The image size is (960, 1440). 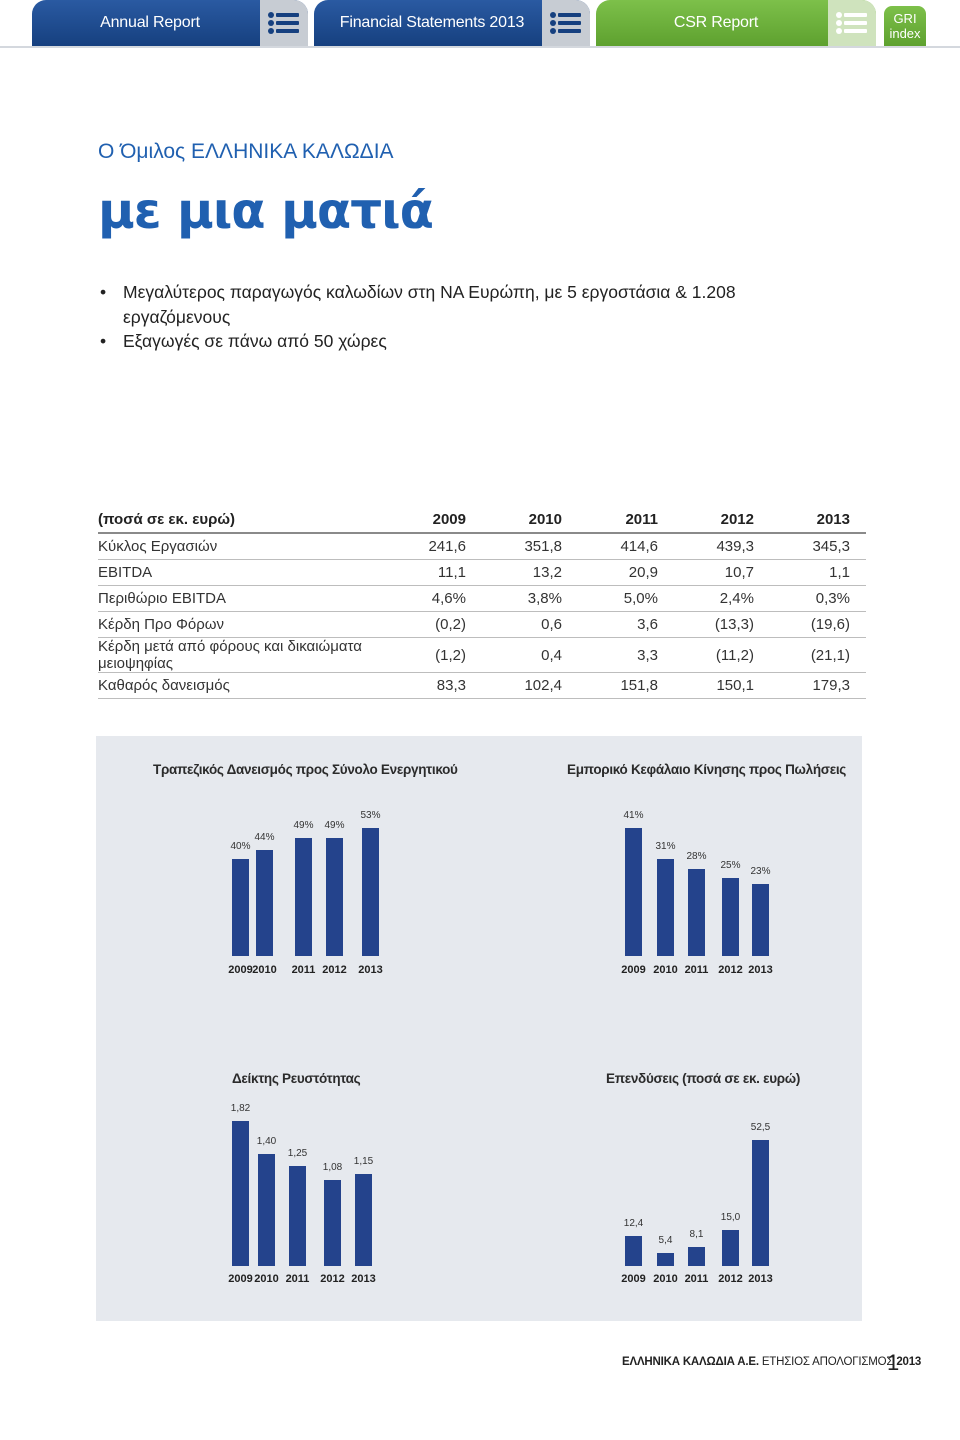 I want to click on table-cell: (11,2), so click(x=722, y=655).